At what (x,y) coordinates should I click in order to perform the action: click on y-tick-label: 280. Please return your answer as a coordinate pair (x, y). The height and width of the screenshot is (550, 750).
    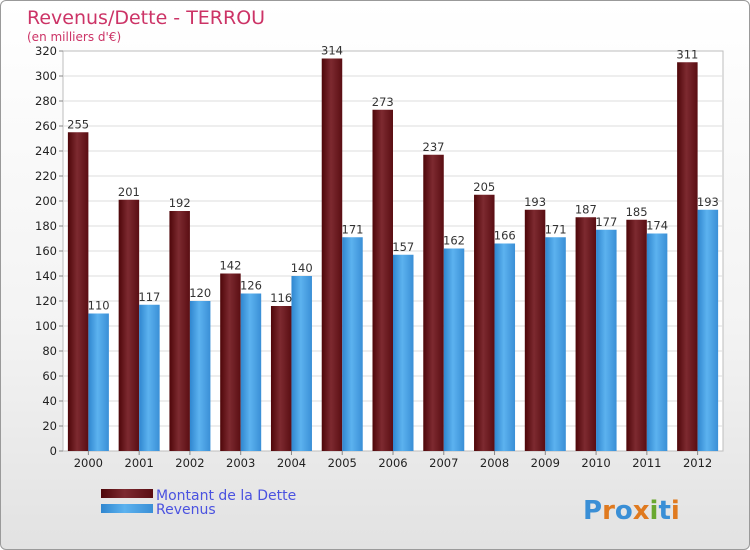
    Looking at the image, I should click on (46, 101).